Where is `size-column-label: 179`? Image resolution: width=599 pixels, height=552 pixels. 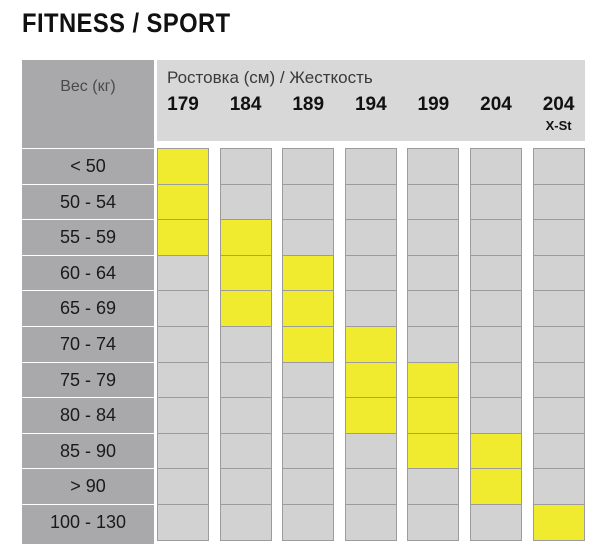 size-column-label: 179 is located at coordinates (183, 104).